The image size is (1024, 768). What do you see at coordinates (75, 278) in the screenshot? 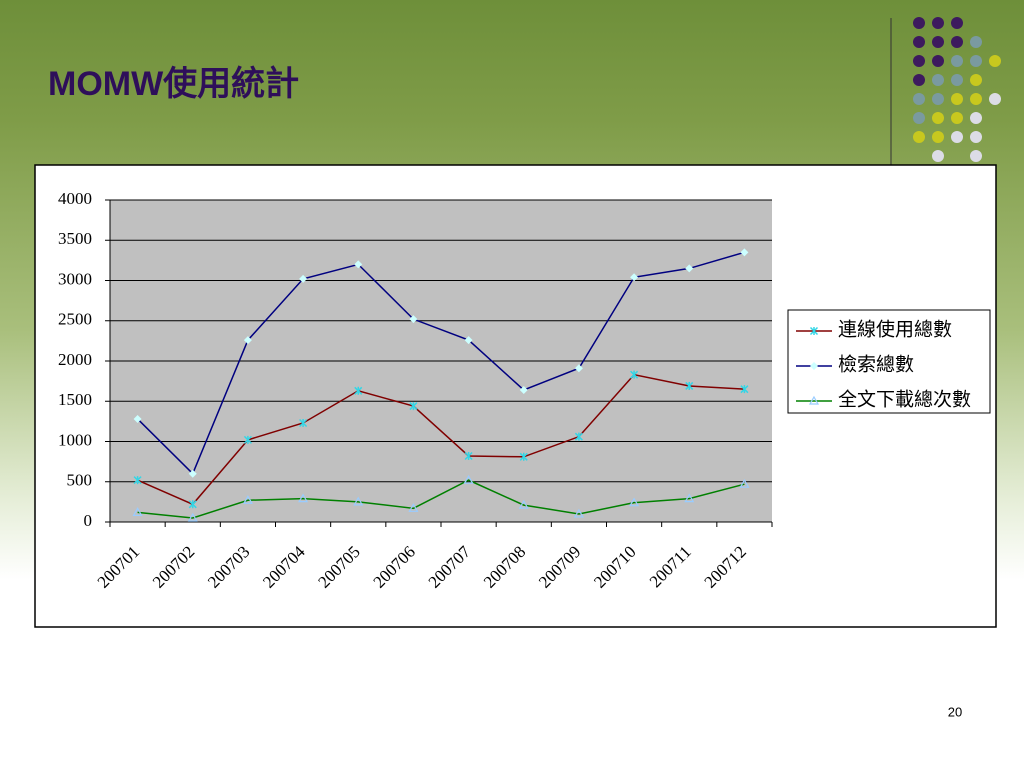
I see `y-tick-label: 3000` at bounding box center [75, 278].